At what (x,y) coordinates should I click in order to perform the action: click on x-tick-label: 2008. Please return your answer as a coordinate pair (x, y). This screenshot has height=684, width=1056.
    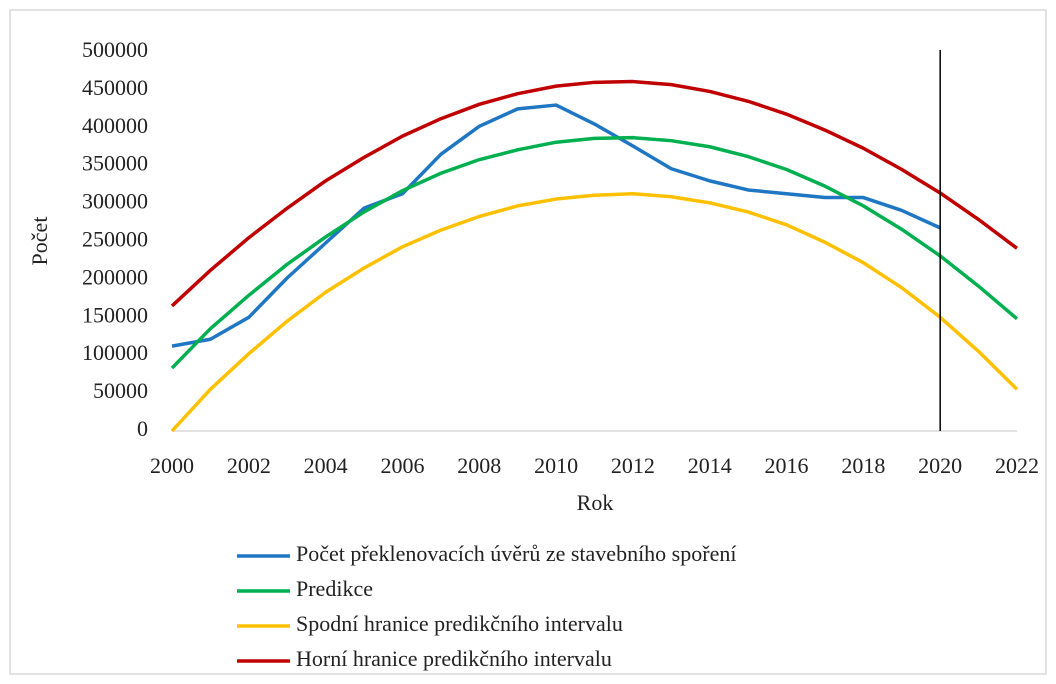
    Looking at the image, I should click on (479, 465).